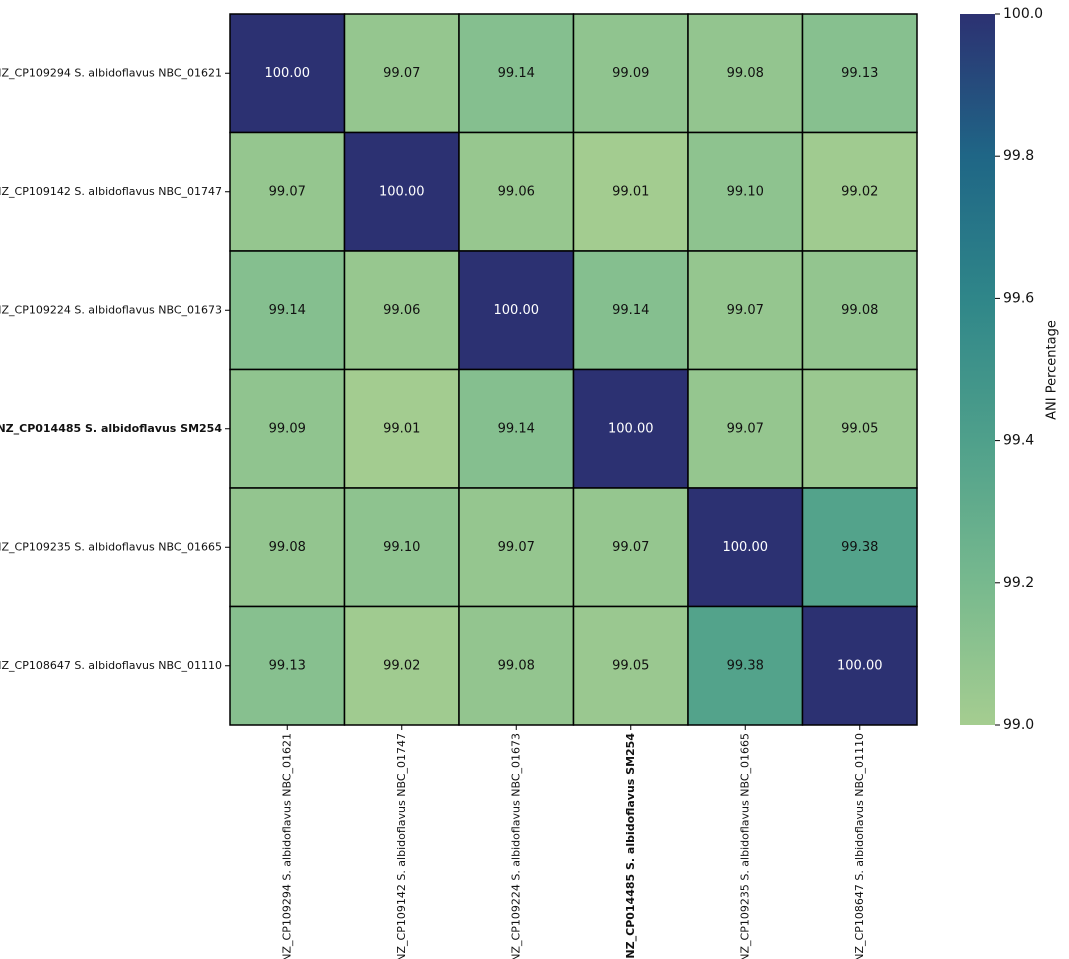 This screenshot has width=1069, height=959. What do you see at coordinates (744, 846) in the screenshot?
I see `x-tick-label: NZ_CP109235 S. albidoflavus NBC_01665` at bounding box center [744, 846].